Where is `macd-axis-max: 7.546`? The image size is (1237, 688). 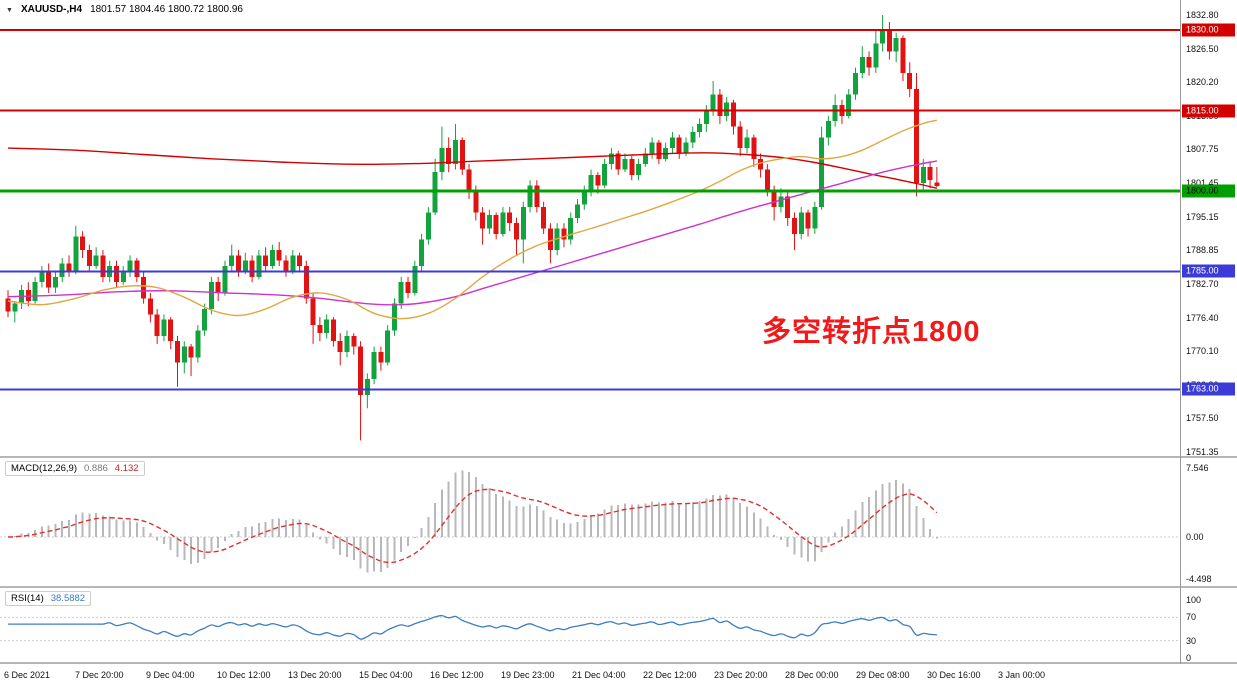
macd-axis-max: 7.546 is located at coordinates (1197, 468).